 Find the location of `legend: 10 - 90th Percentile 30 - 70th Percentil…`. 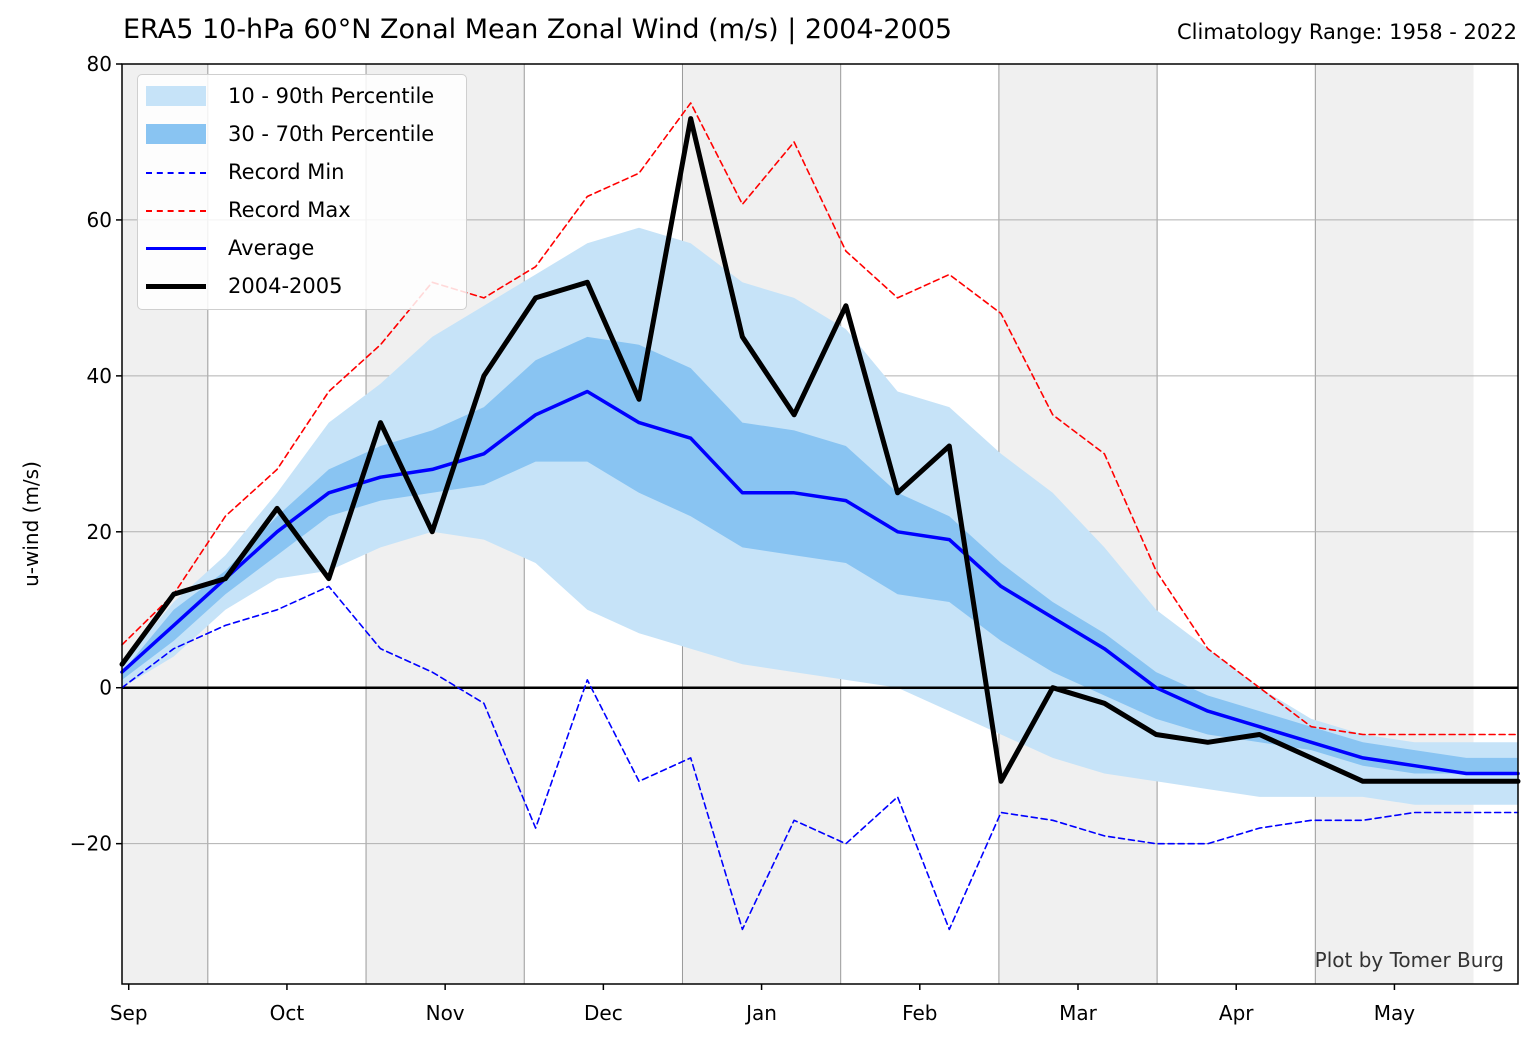

legend: 10 - 90th Percentile 30 - 70th Percentil… is located at coordinates (302, 192).